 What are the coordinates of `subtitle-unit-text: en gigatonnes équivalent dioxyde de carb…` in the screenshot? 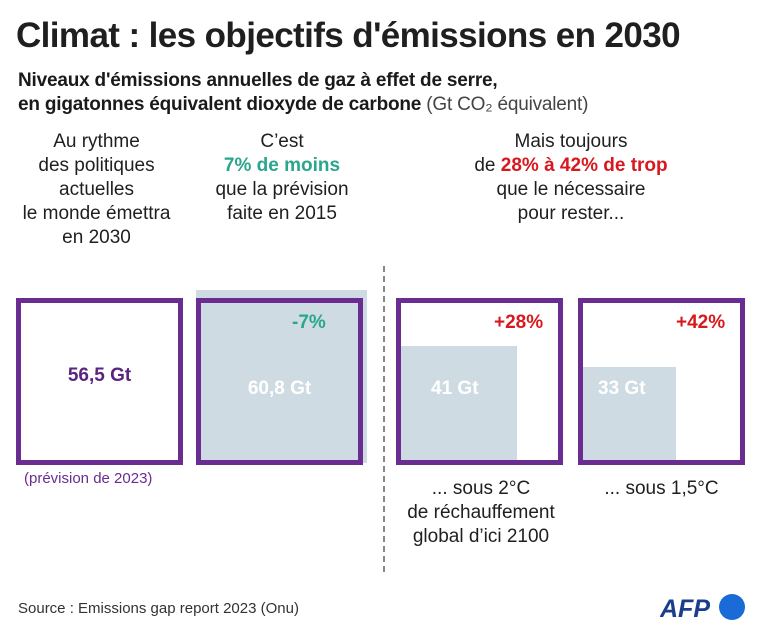 It's located at (220, 104).